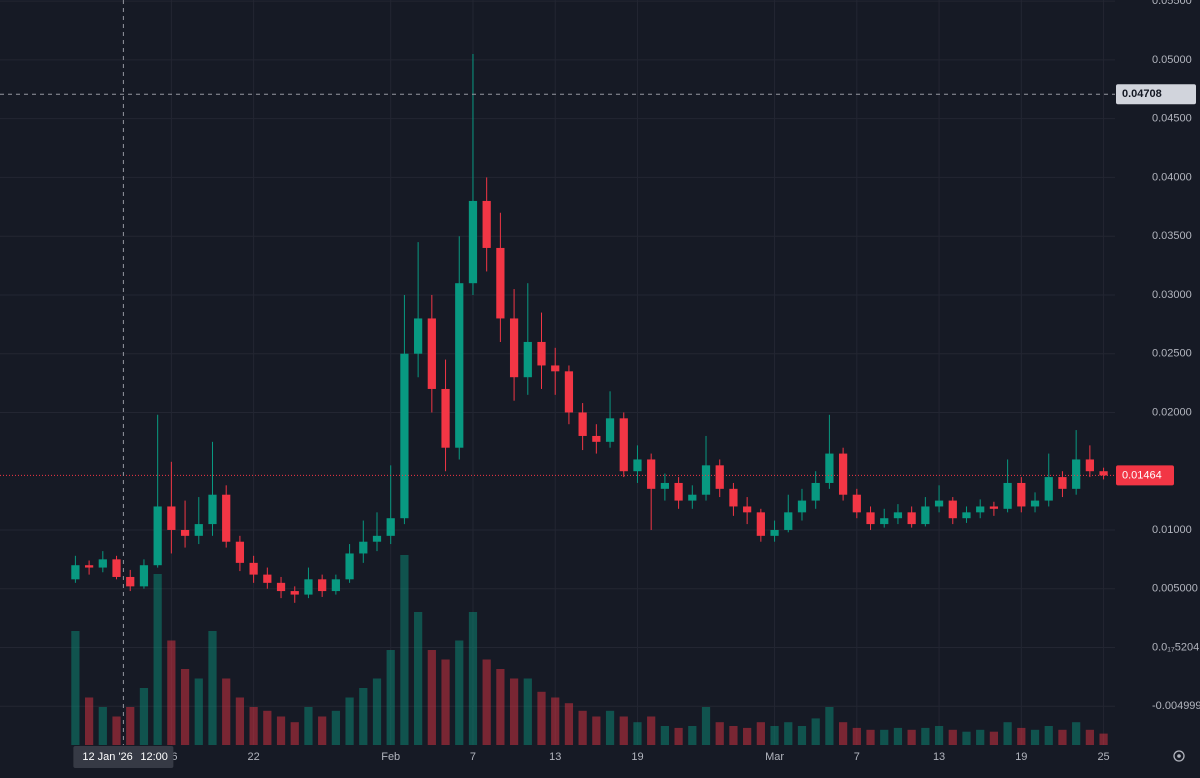 The height and width of the screenshot is (778, 1200). I want to click on settings-button, so click(1179, 756).